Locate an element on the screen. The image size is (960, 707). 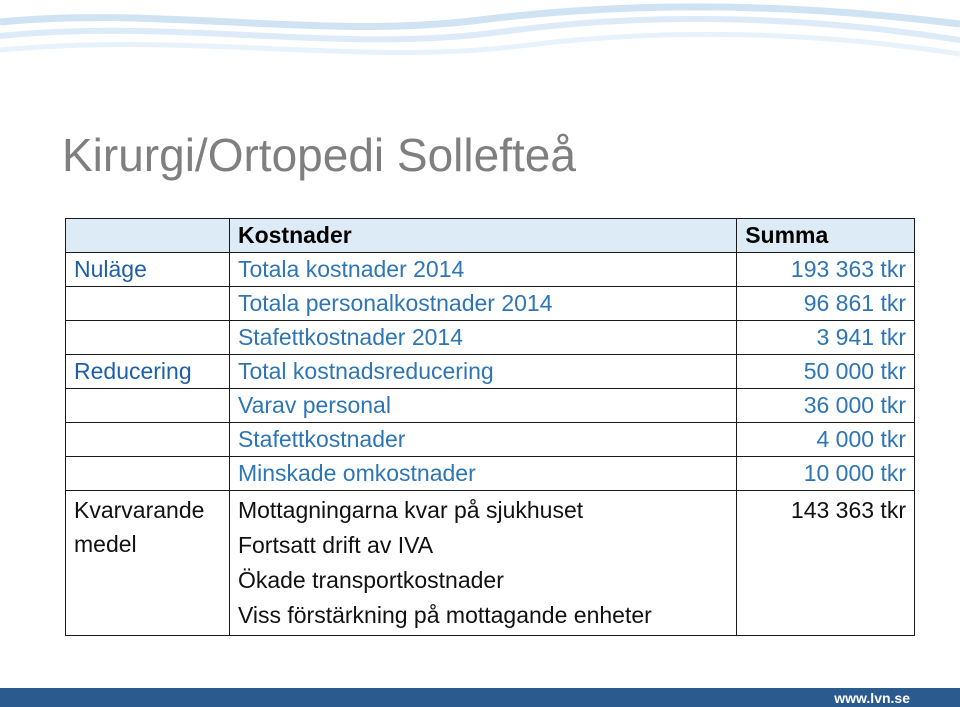
website-label: www.lvn.se is located at coordinates (872, 698).